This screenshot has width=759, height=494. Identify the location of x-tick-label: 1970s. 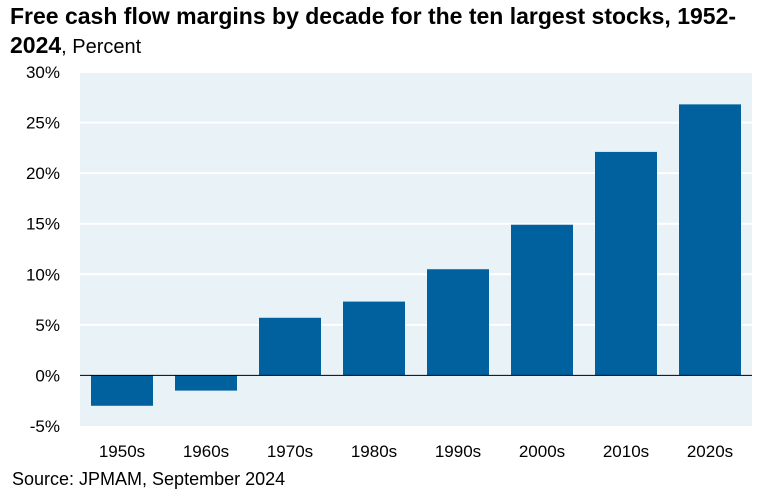
(290, 451).